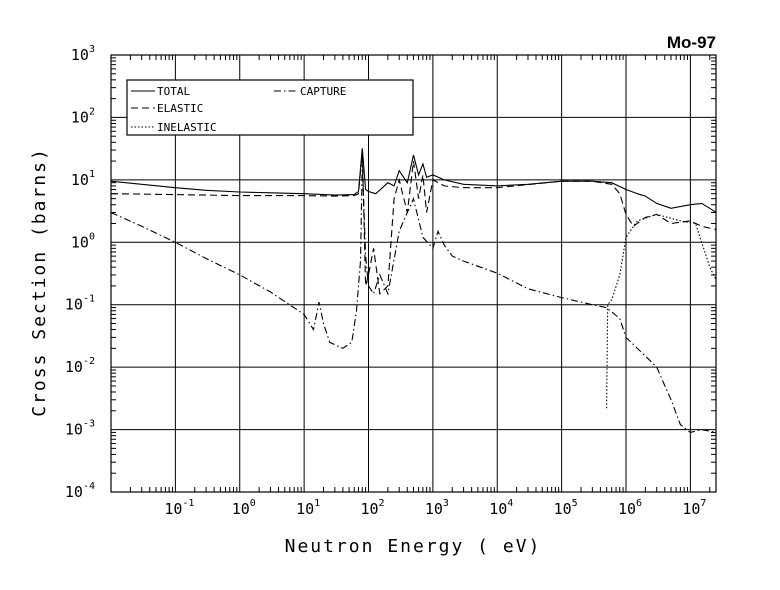 This screenshot has height=590, width=780. Describe the element at coordinates (39, 282) in the screenshot. I see `y-axis-label: Cross Section (barns)` at that location.